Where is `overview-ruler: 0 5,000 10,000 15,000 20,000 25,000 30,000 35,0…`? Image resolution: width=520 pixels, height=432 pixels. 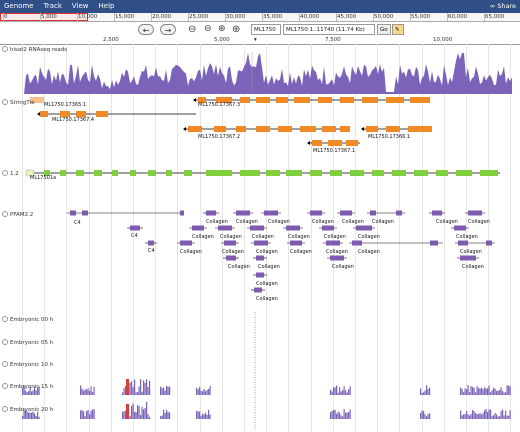 overview-ruler: 0 5,000 10,000 15,000 20,000 25,000 30,000 35,0… is located at coordinates (260, 17).